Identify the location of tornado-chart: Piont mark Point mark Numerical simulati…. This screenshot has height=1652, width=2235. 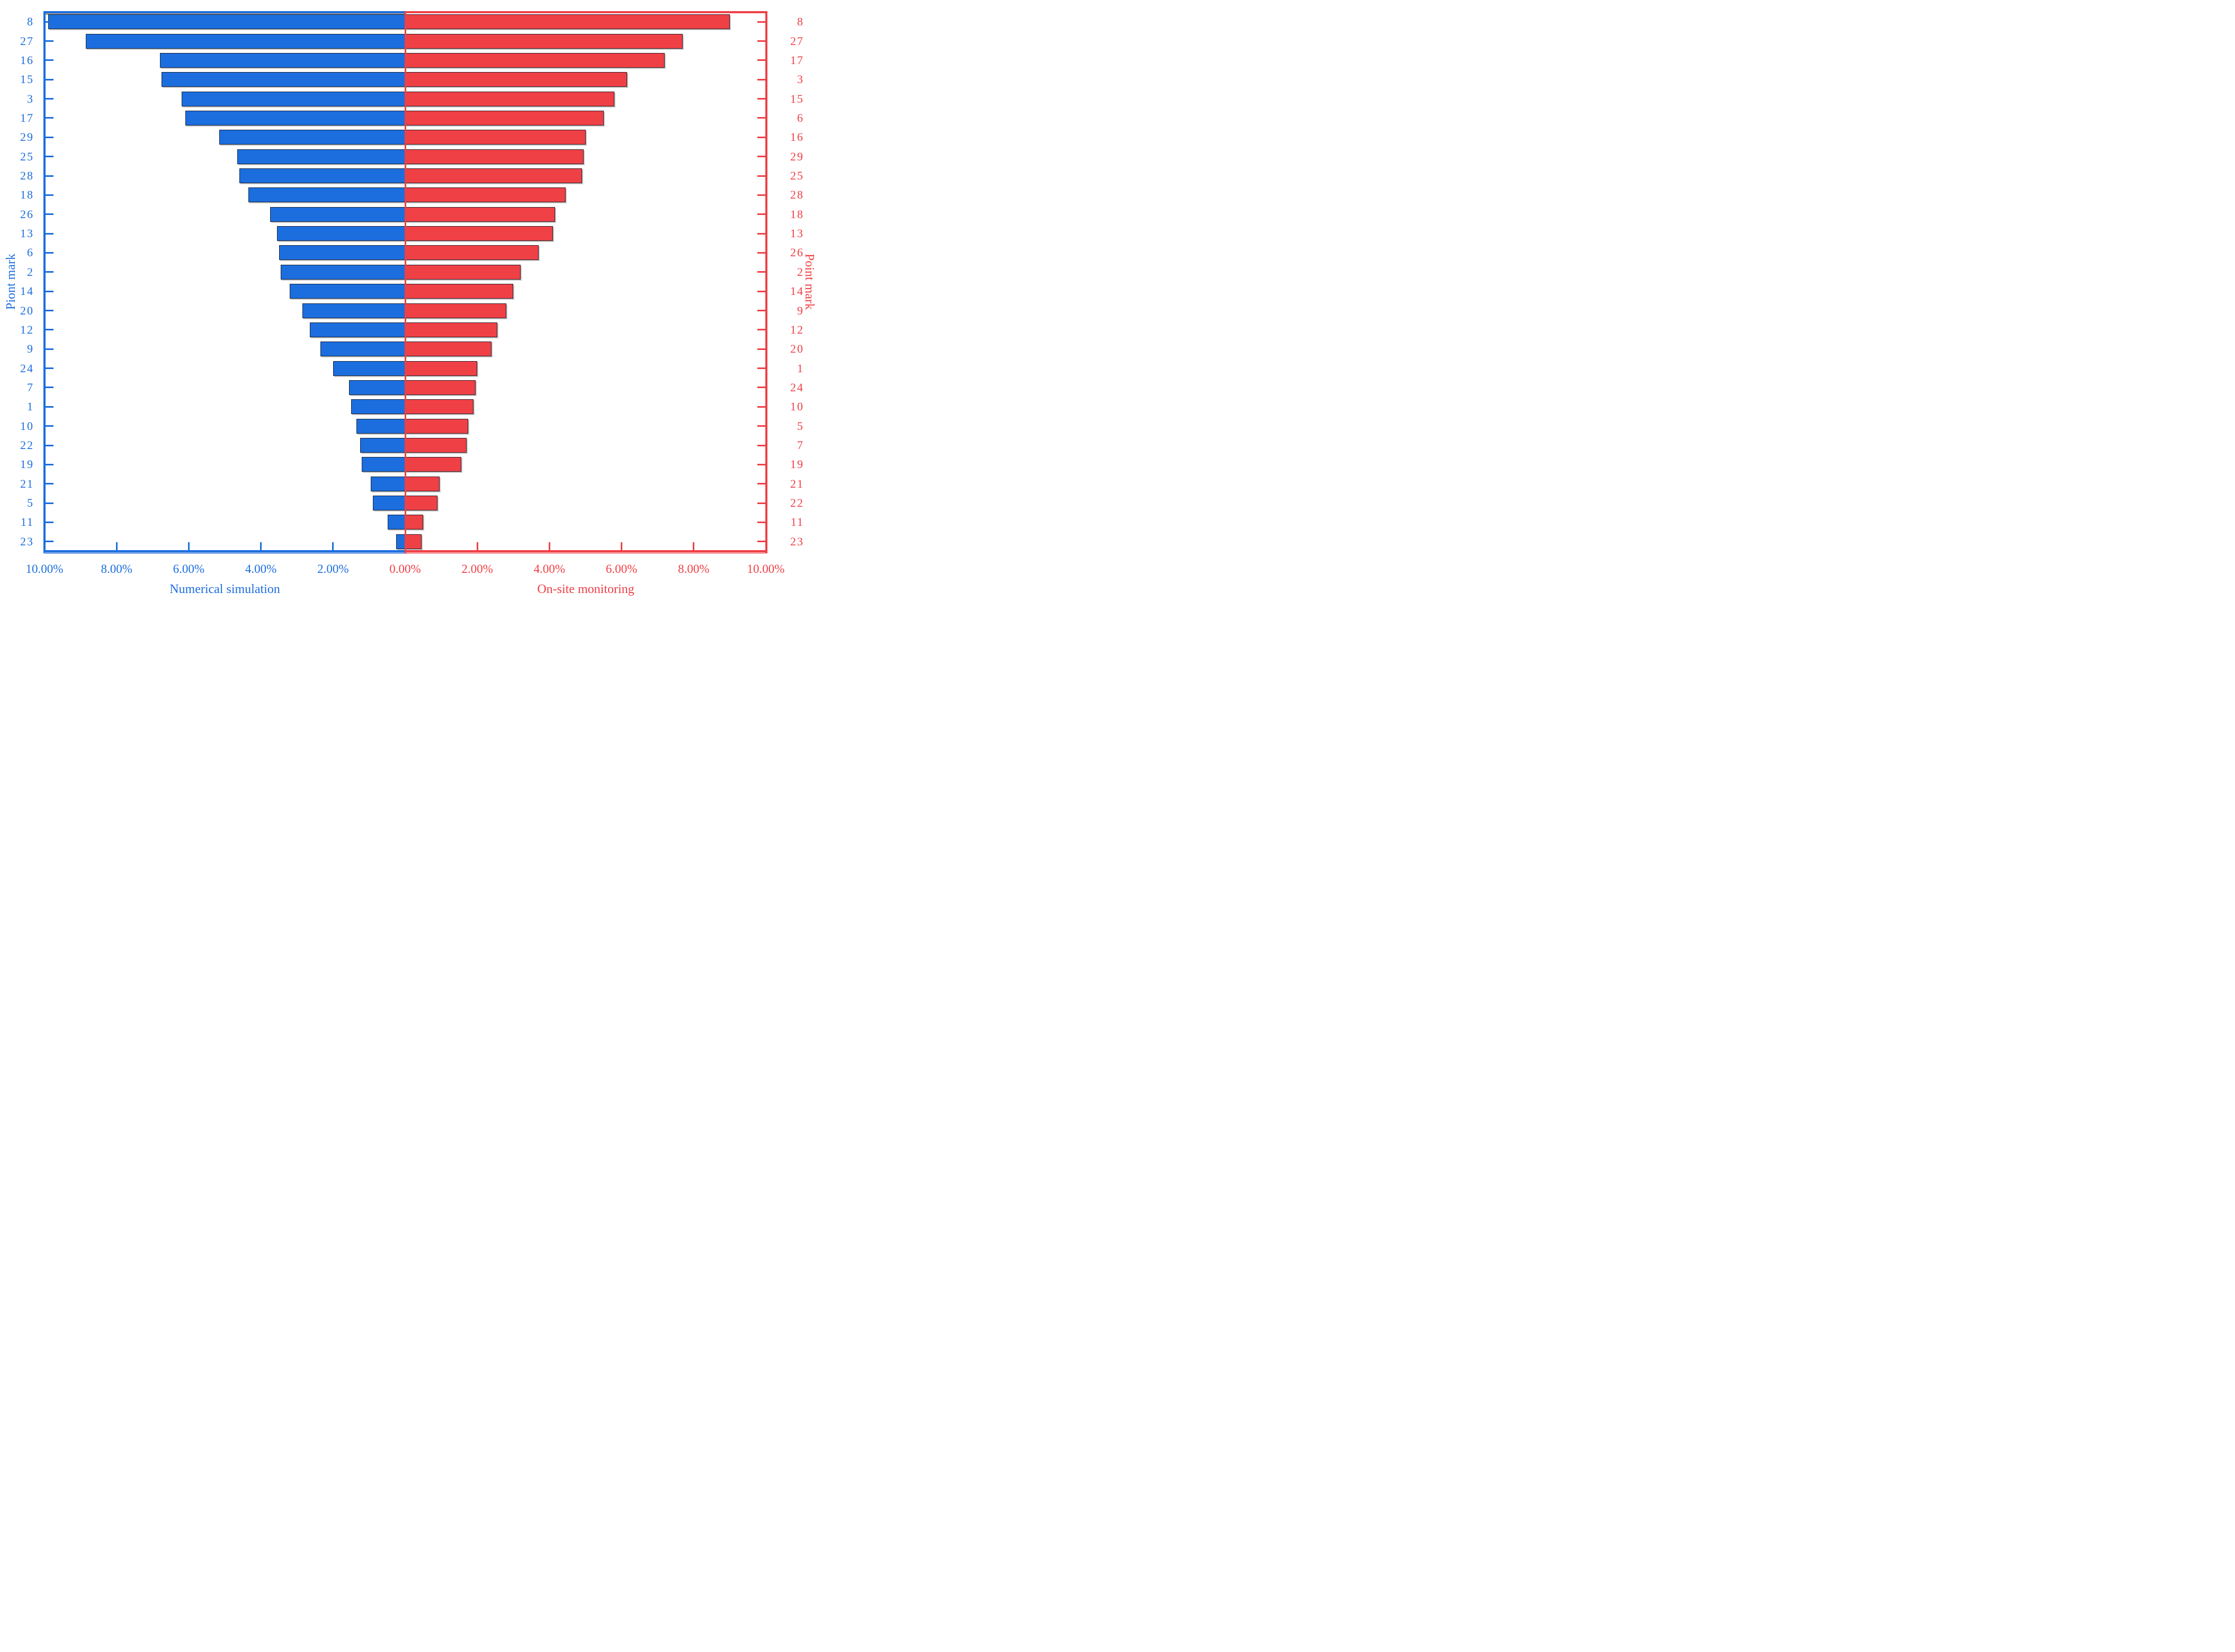
(409, 302).